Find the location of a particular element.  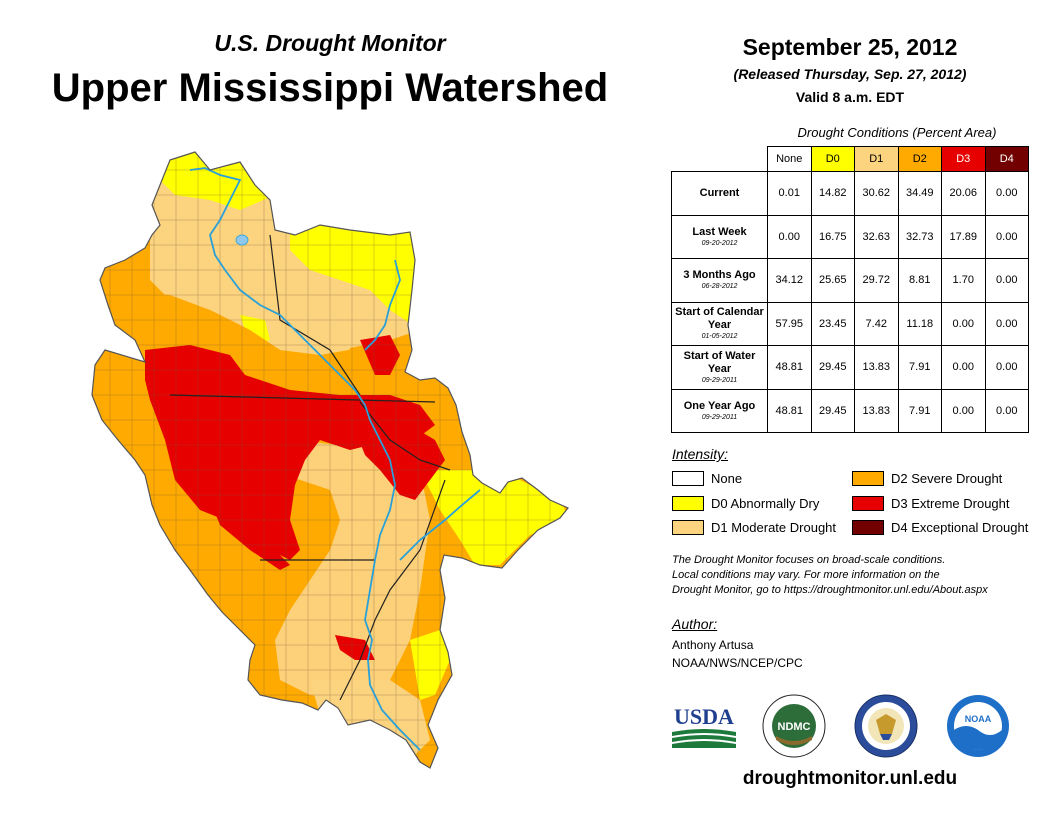

legend-label: D2 Severe Drought is located at coordinates (947, 478).